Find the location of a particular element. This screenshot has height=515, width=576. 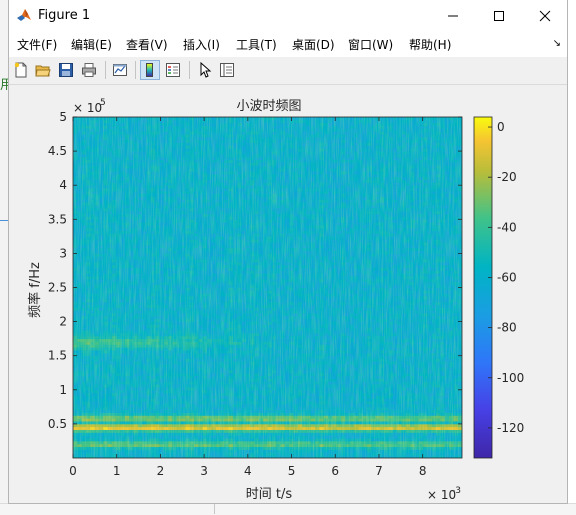

print-button is located at coordinates (89, 70).